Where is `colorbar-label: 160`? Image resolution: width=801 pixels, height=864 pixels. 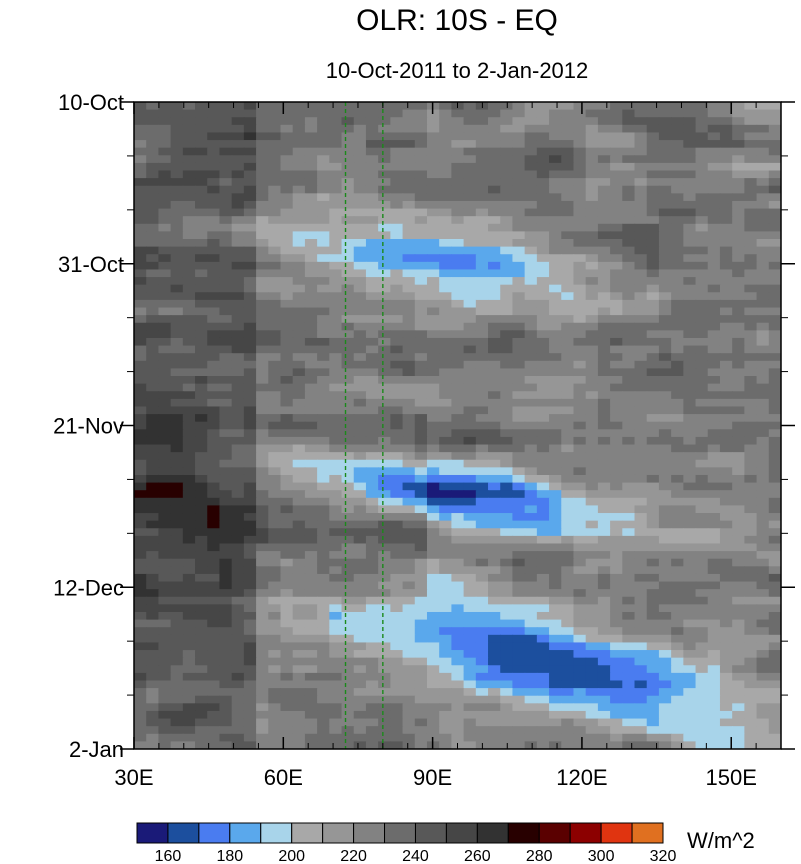 colorbar-label: 160 is located at coordinates (168, 856).